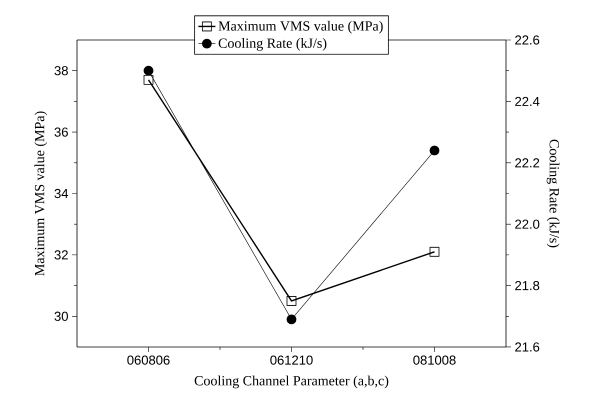  What do you see at coordinates (527, 163) in the screenshot?
I see `y2-tick-label: 22.2` at bounding box center [527, 163].